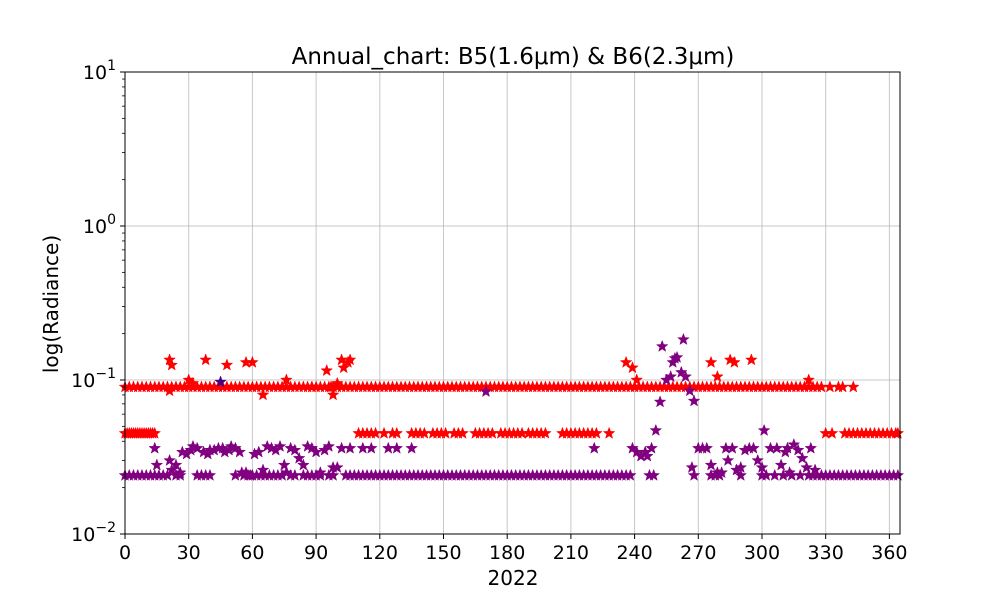 This screenshot has width=1000, height=600. Describe the element at coordinates (826, 553) in the screenshot. I see `x-tick-label: 330` at that location.